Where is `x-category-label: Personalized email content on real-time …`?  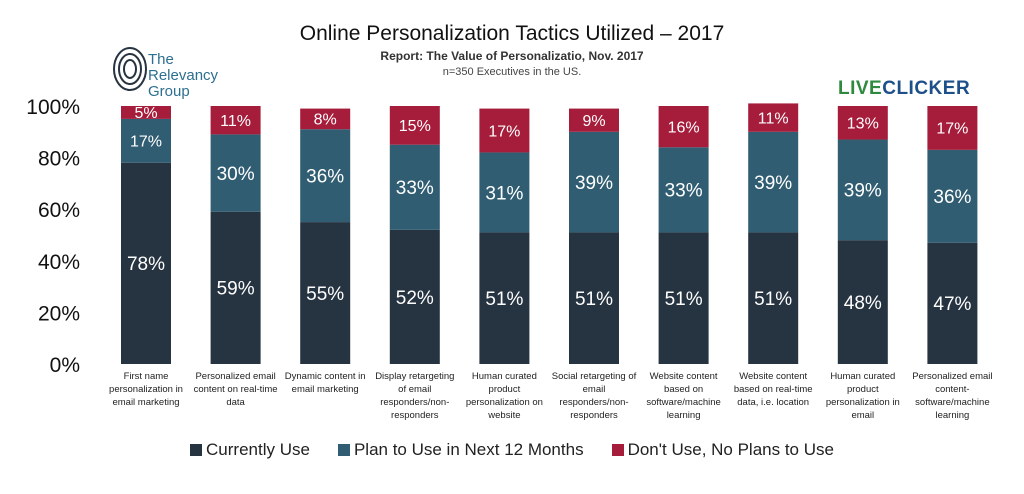
x-category-label: Personalized email content on real-time … is located at coordinates (235, 389).